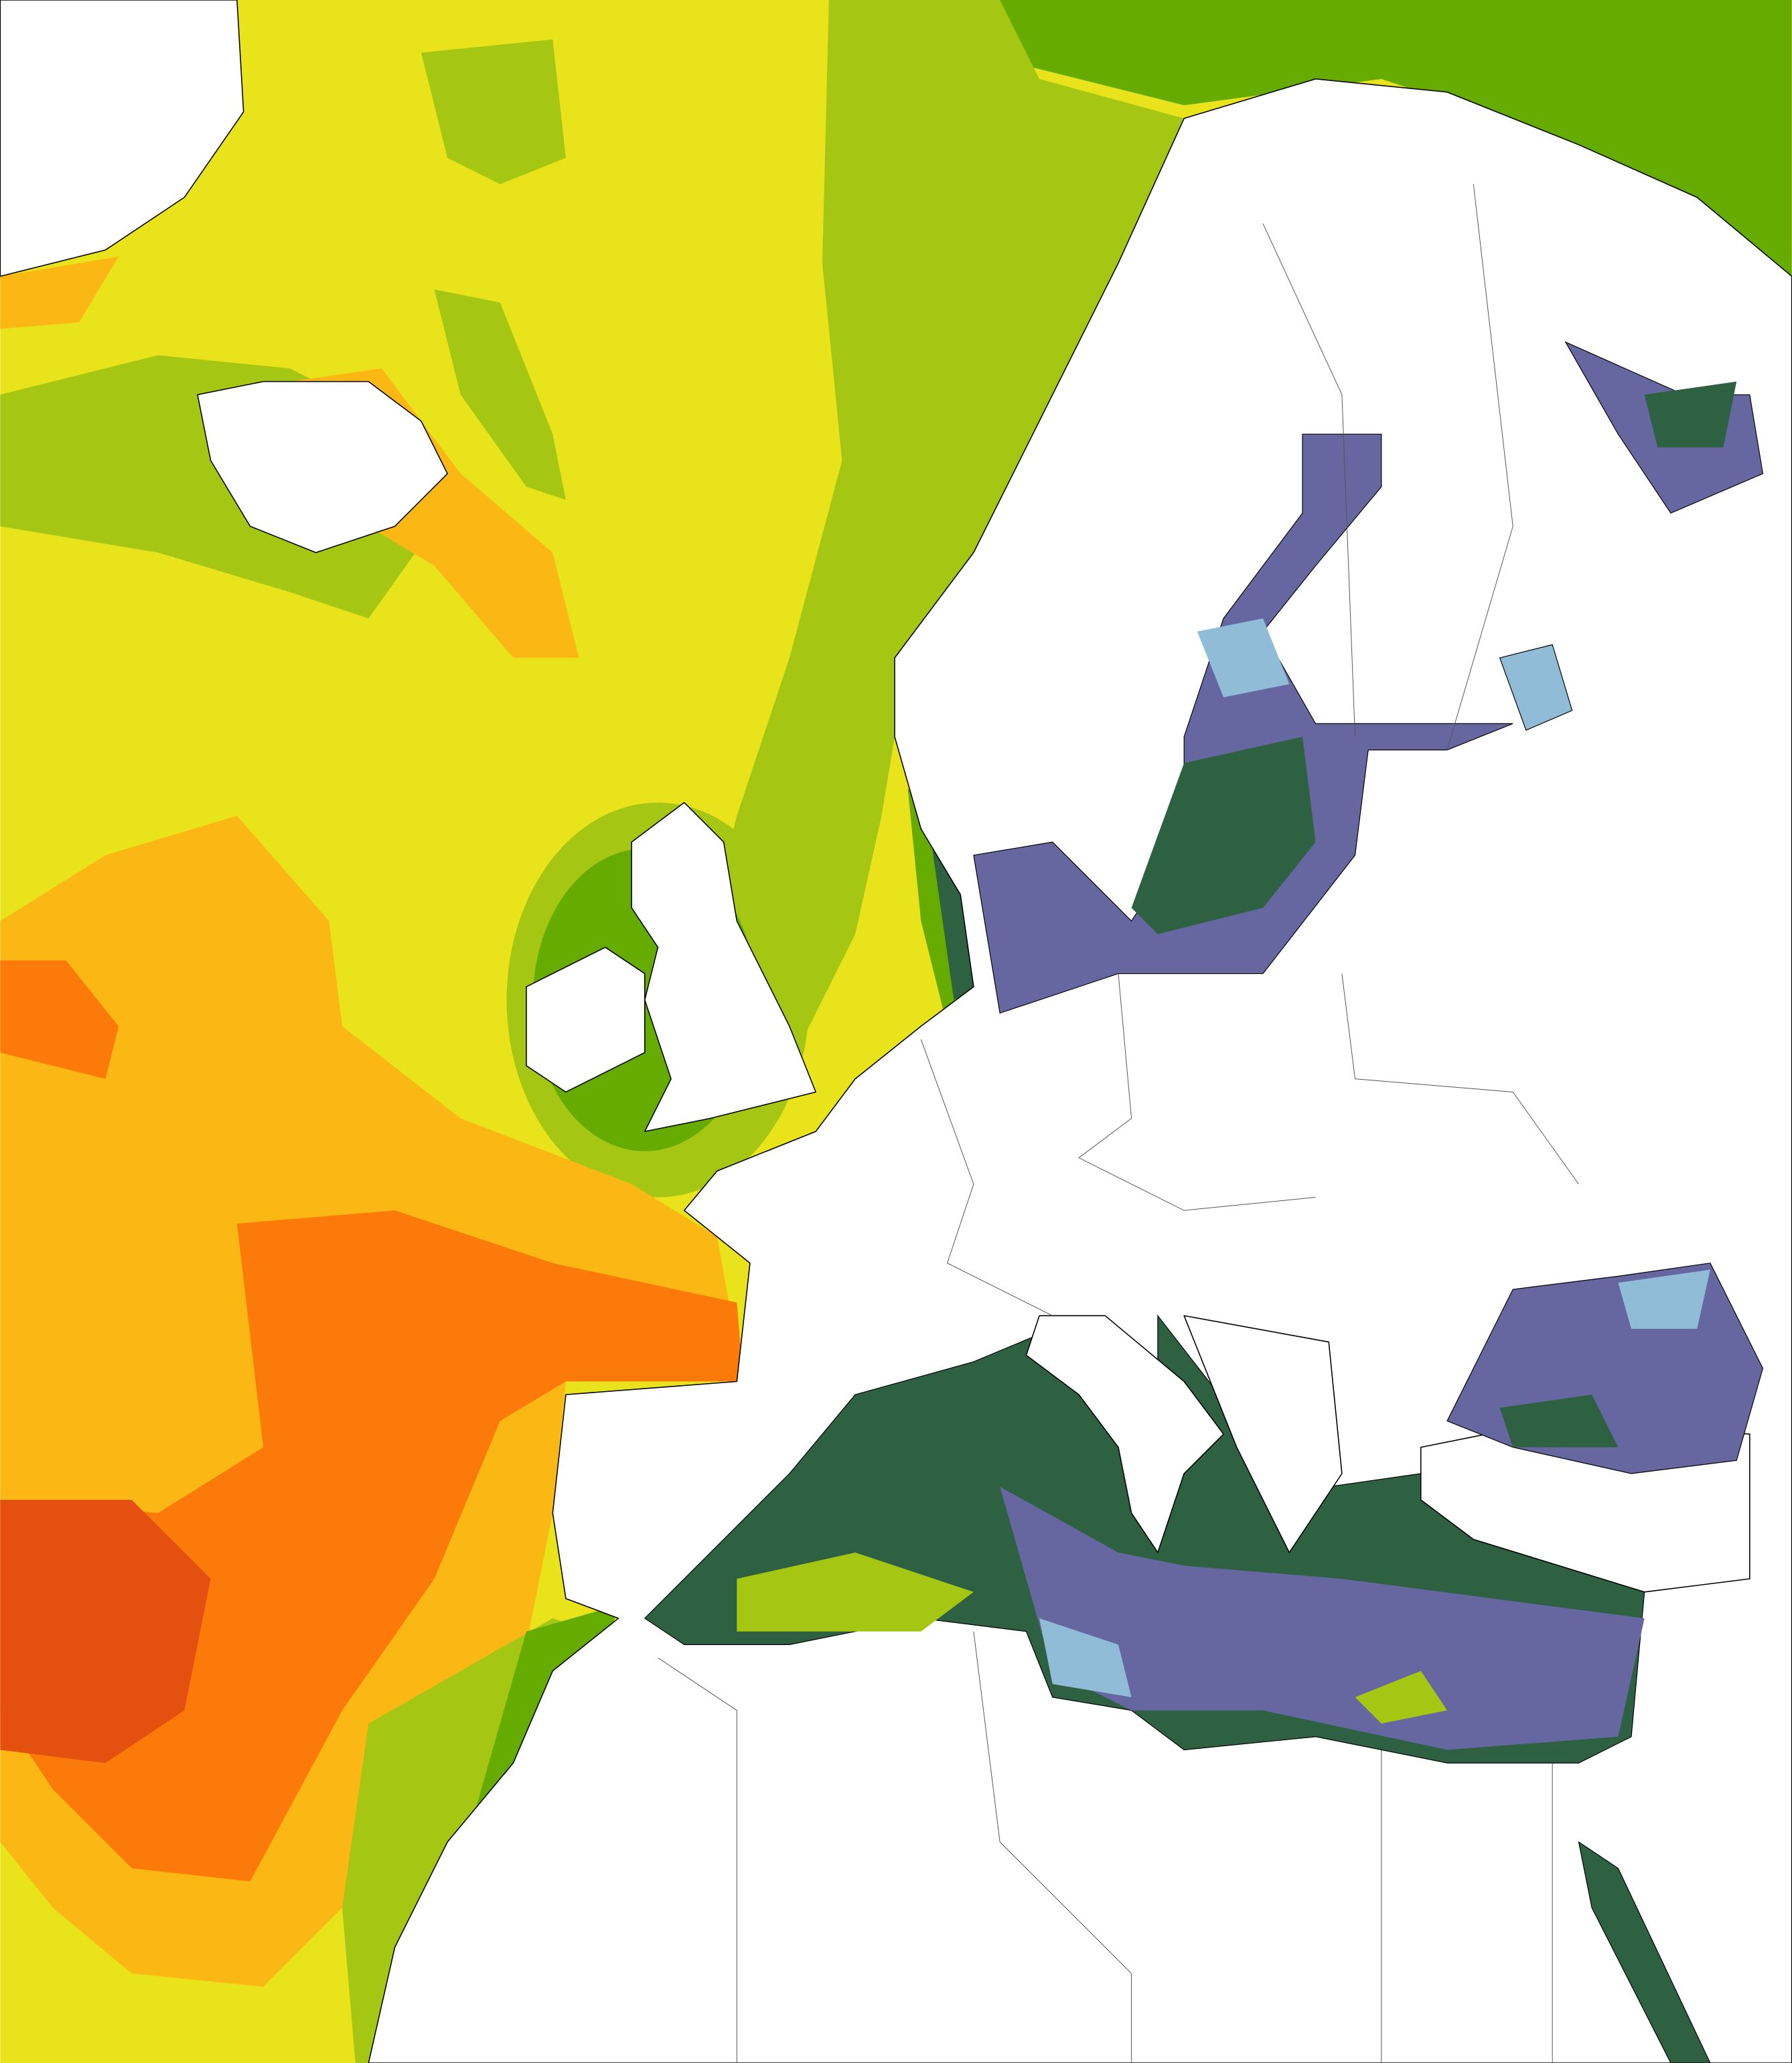 The width and height of the screenshot is (1792, 2063). What do you see at coordinates (1536, 688) in the screenshot?
I see `lake` at bounding box center [1536, 688].